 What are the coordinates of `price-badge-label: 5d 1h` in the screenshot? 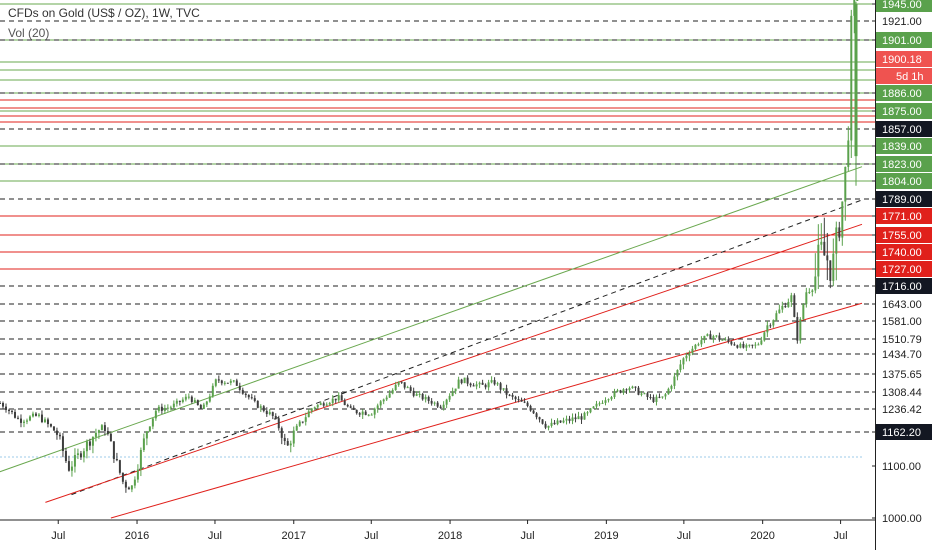 It's located at (910, 77).